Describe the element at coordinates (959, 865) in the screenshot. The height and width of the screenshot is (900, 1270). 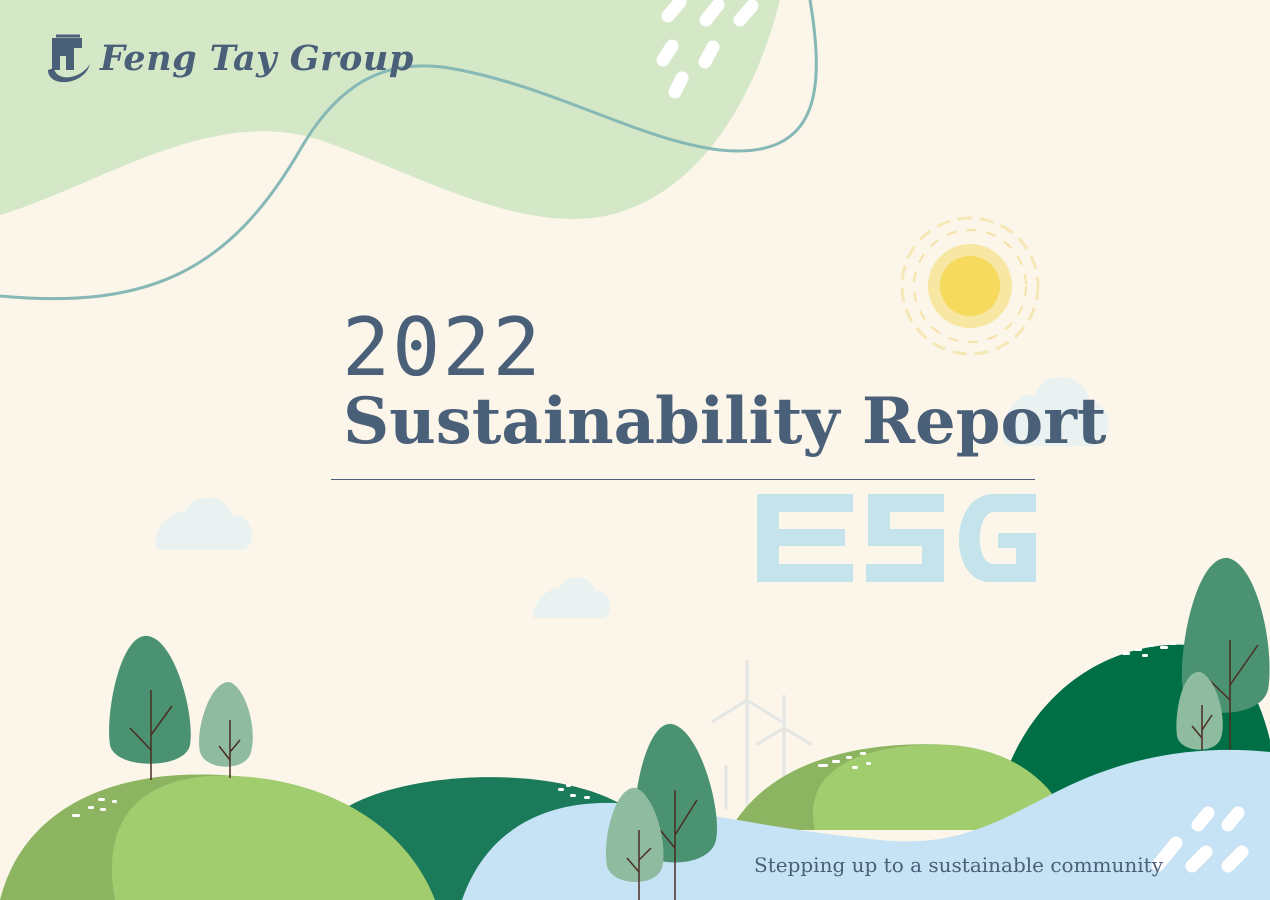
I see `tagline: Stepping up to a sustainable community` at that location.